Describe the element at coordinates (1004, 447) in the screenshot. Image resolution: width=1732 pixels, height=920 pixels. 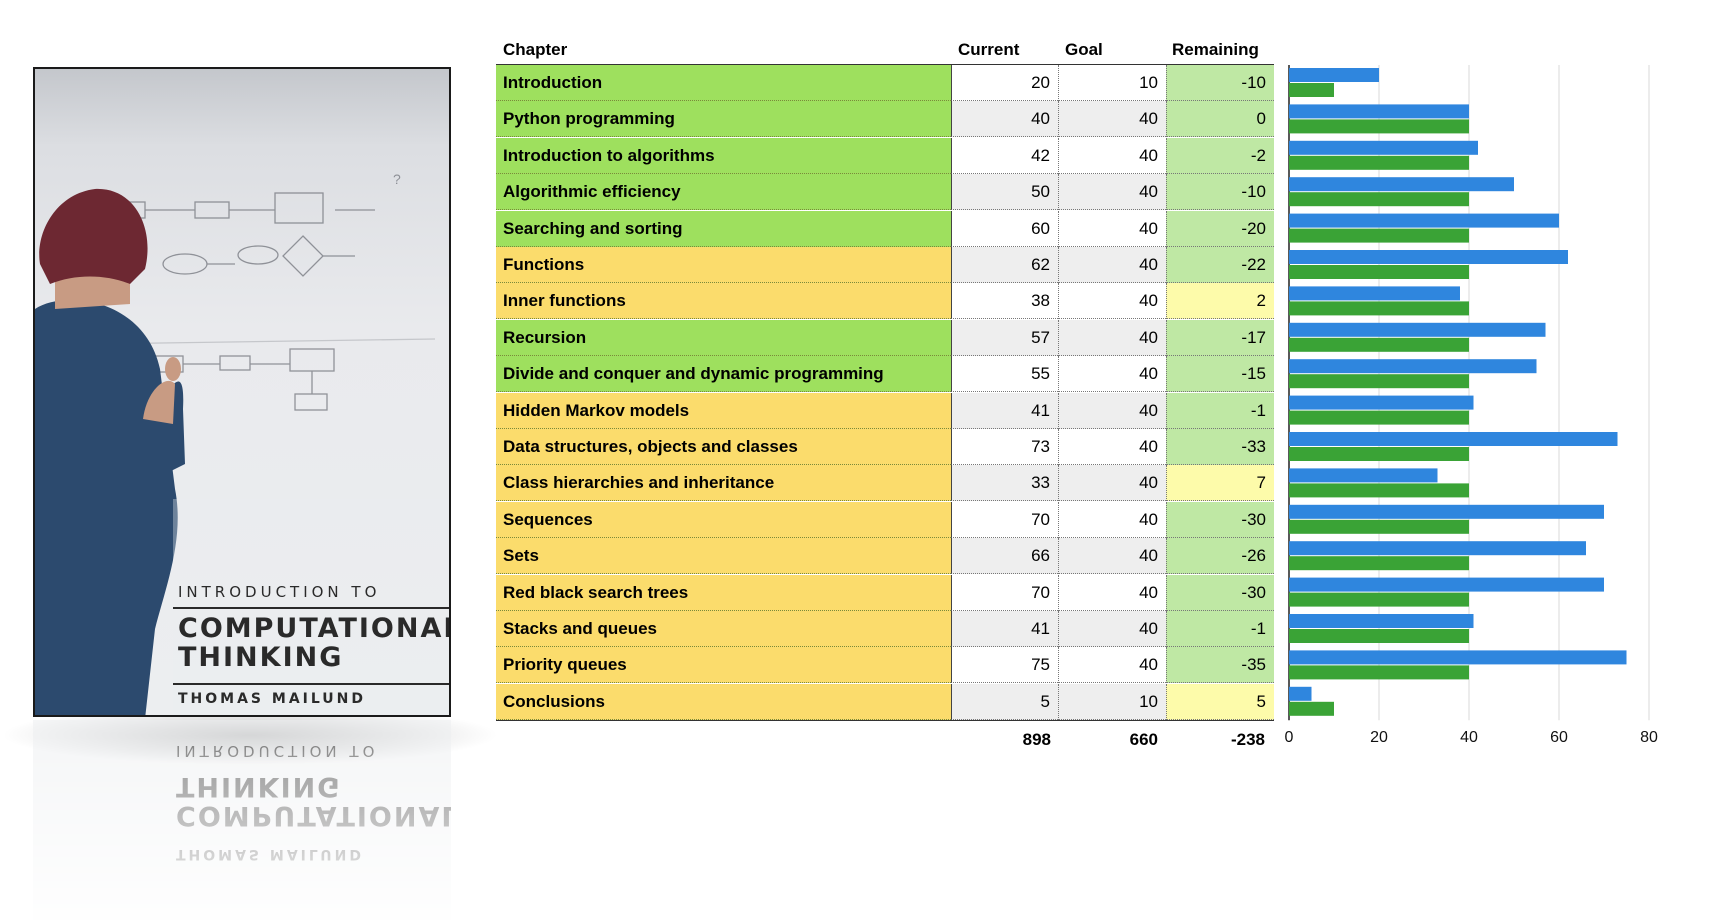
I see `current-cell: 73` at that location.